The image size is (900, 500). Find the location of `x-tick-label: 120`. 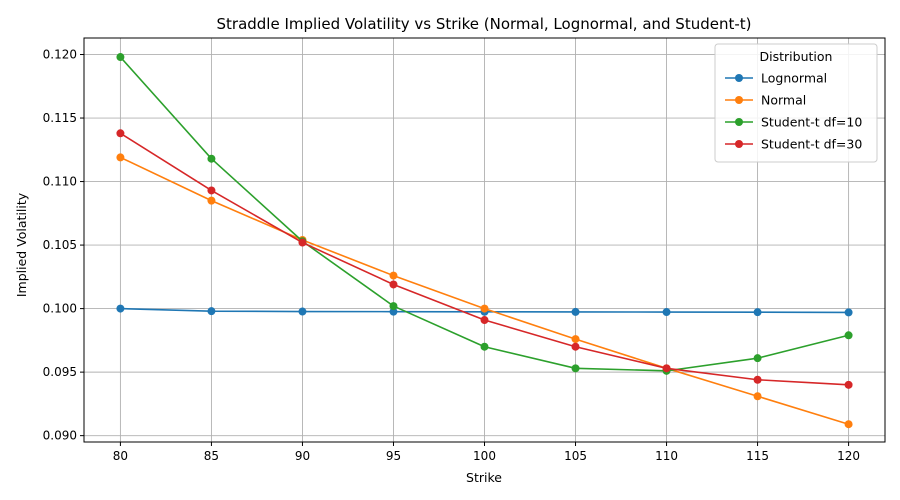

x-tick-label: 120 is located at coordinates (848, 456).